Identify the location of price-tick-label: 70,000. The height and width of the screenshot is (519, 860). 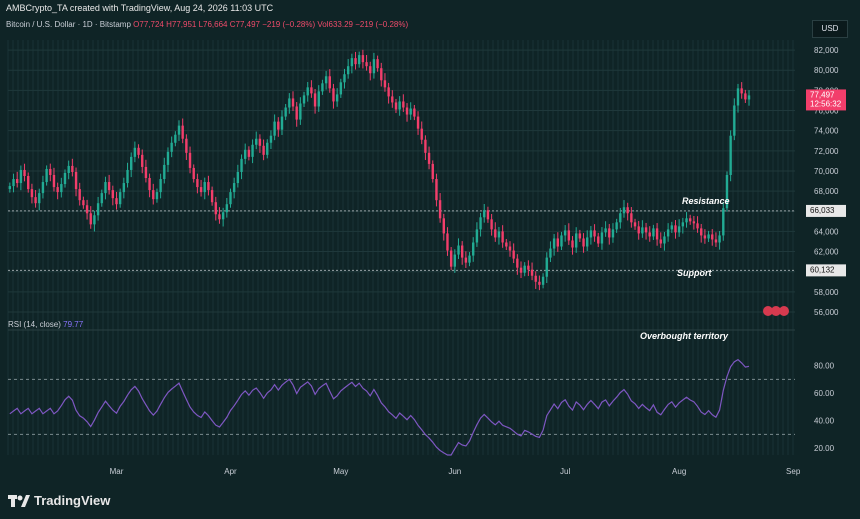
(826, 171).